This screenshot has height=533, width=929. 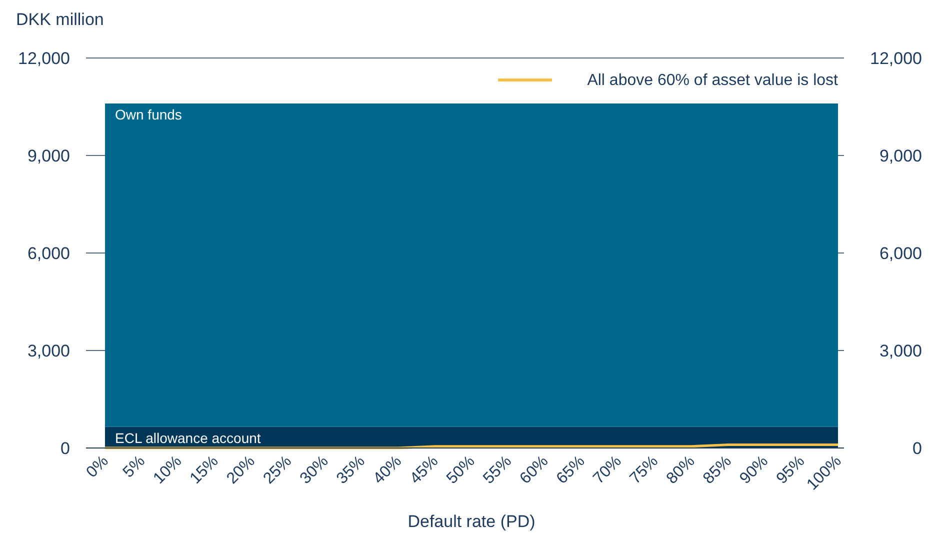 What do you see at coordinates (148, 114) in the screenshot?
I see `series-label: Own funds` at bounding box center [148, 114].